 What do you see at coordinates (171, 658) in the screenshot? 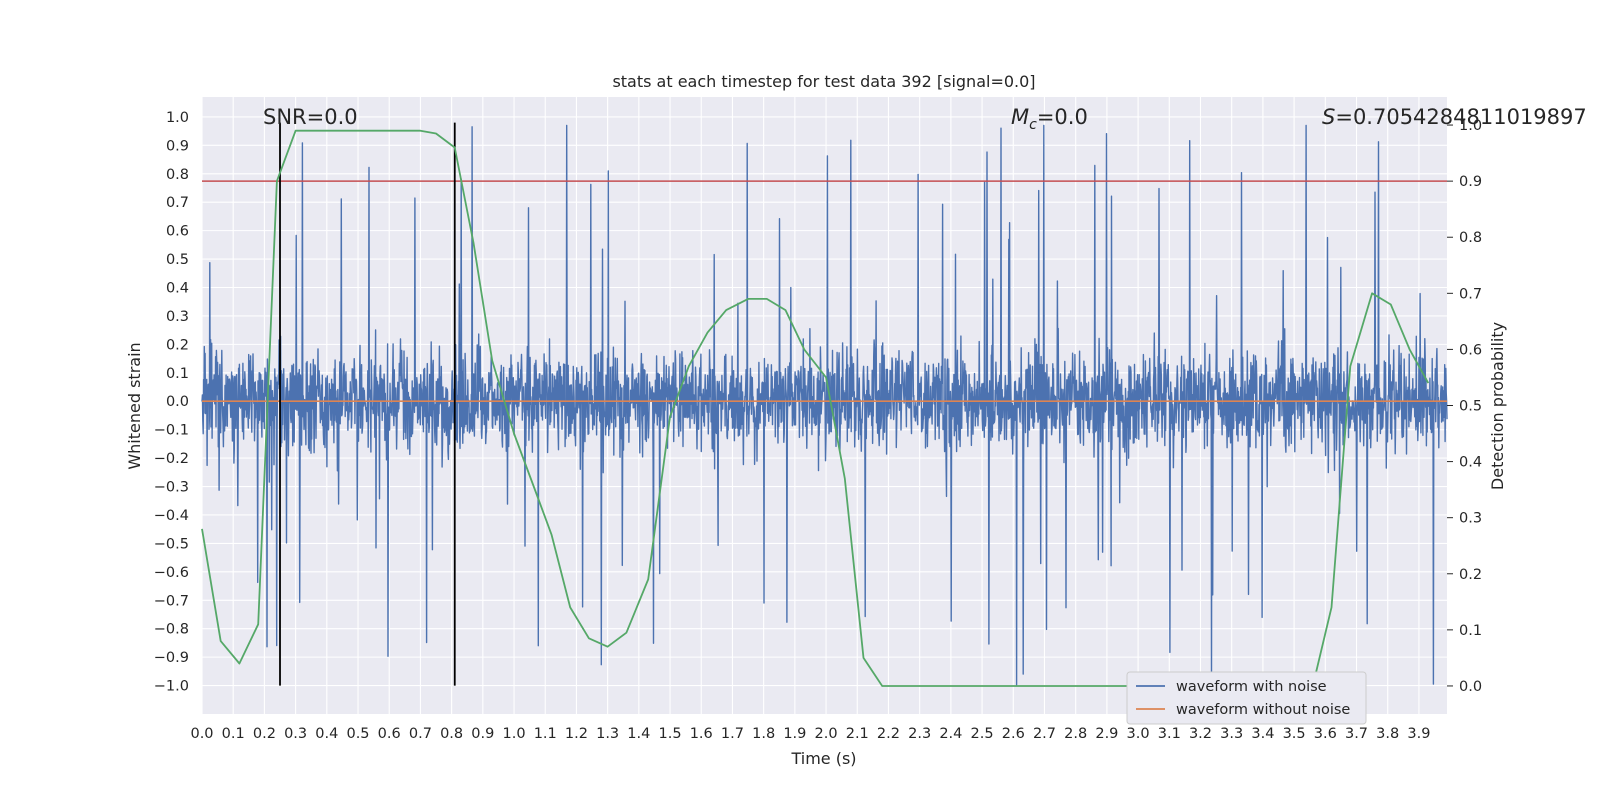
I see `y-tick-label: −0.9` at bounding box center [171, 658].